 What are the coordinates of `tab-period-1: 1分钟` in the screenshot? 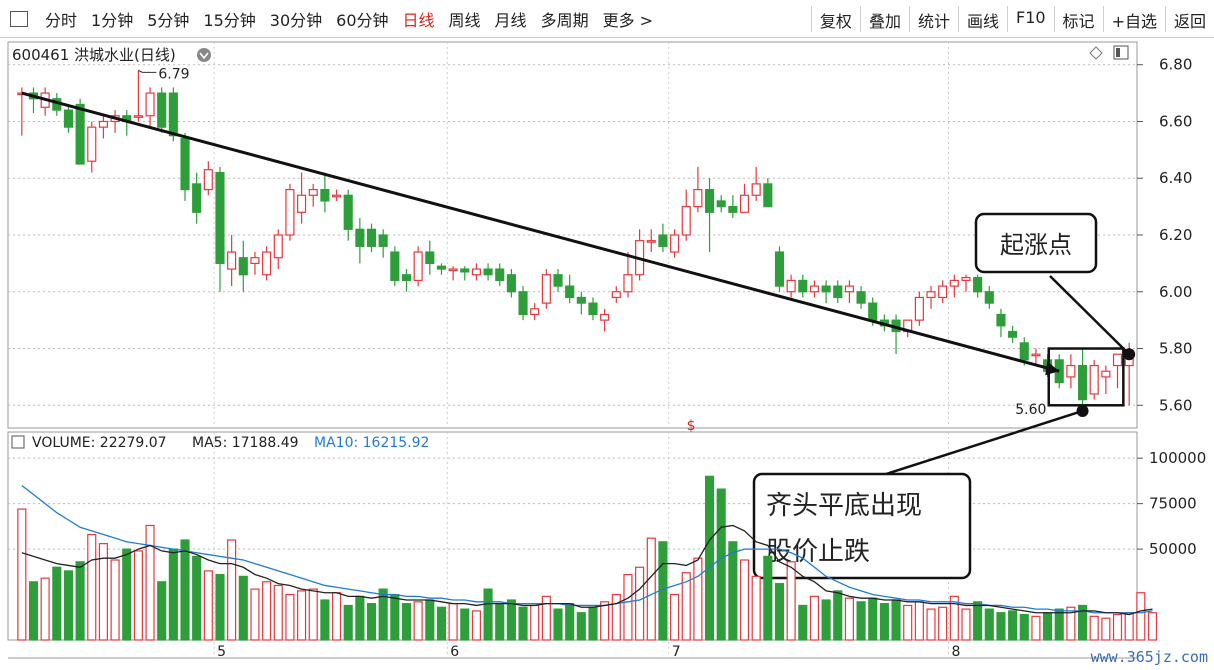 It's located at (112, 20).